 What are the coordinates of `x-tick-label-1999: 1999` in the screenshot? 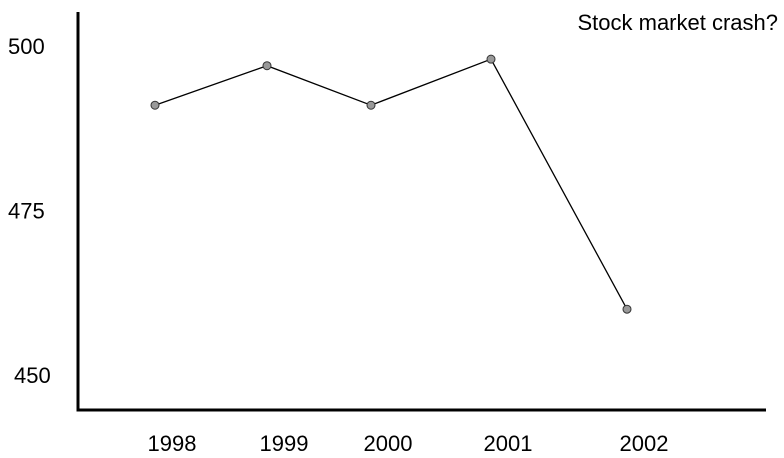 It's located at (284, 443).